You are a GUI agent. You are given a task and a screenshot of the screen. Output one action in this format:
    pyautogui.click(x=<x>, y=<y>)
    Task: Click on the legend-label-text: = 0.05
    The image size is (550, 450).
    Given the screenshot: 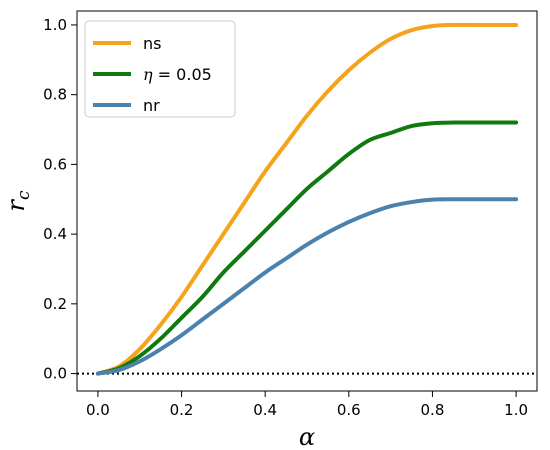 What is the action you would take?
    pyautogui.click(x=182, y=74)
    